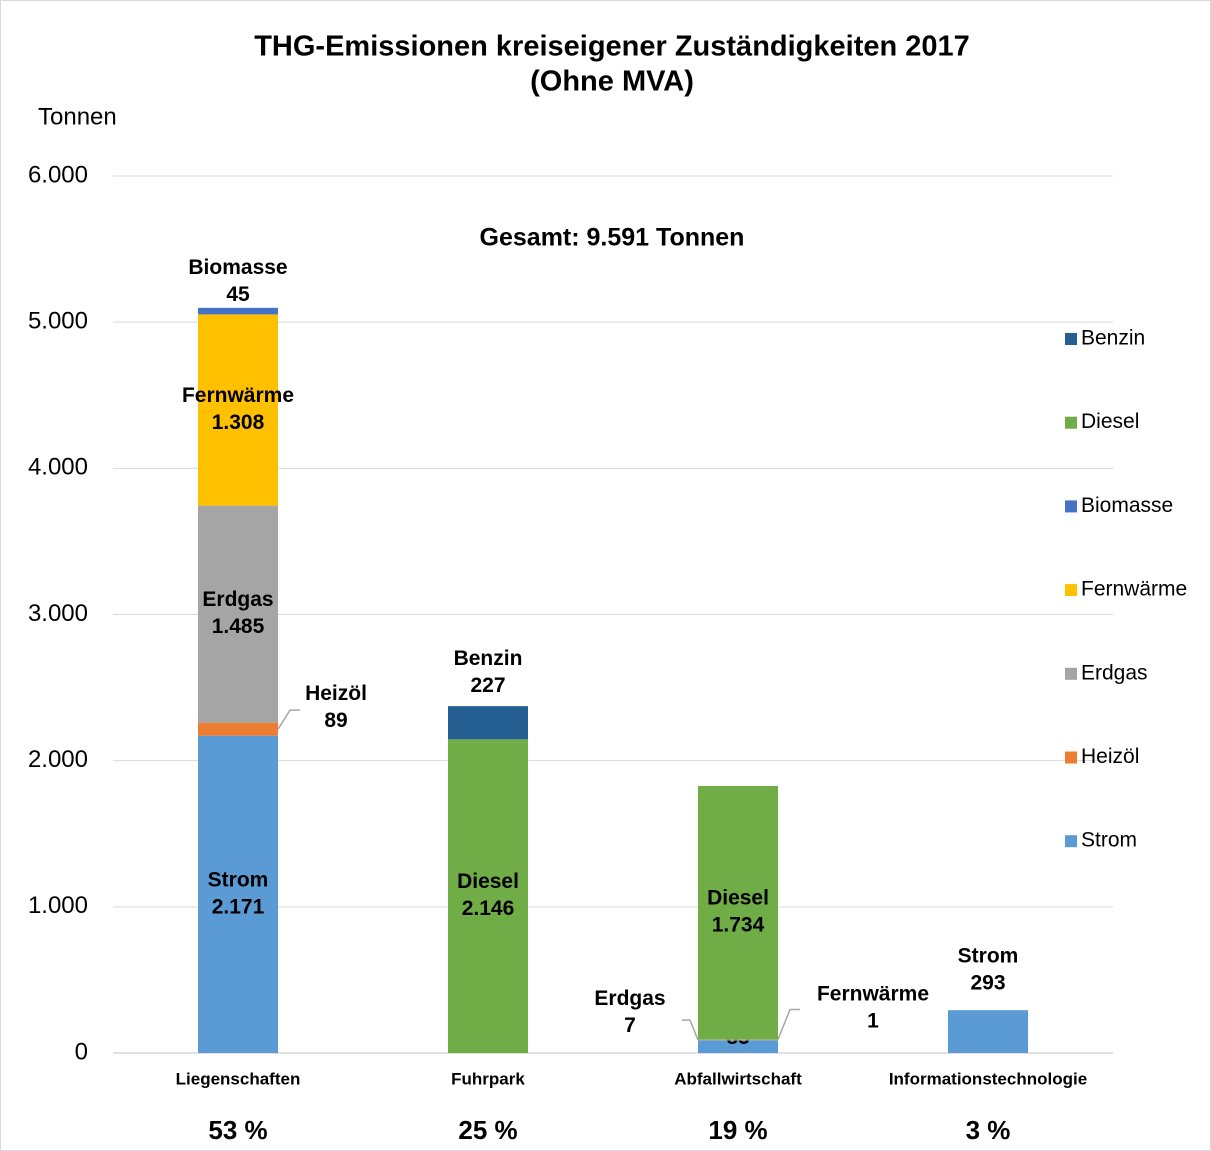 Image resolution: width=1211 pixels, height=1151 pixels. I want to click on data-label: 227, so click(487, 685).